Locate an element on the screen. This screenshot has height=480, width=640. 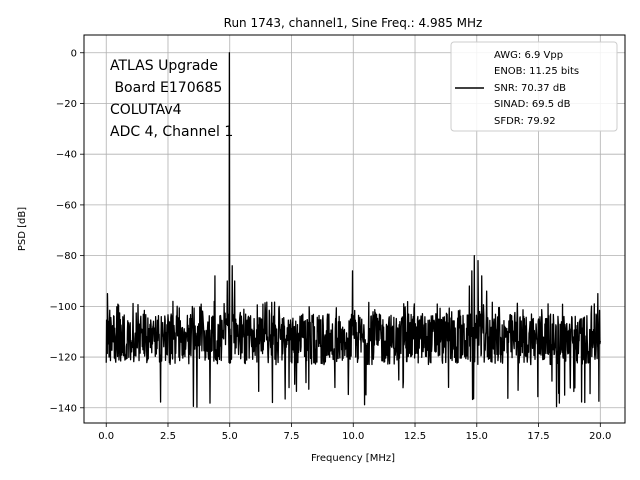
annotation-line: ATLAS Upgrade is located at coordinates (164, 66).